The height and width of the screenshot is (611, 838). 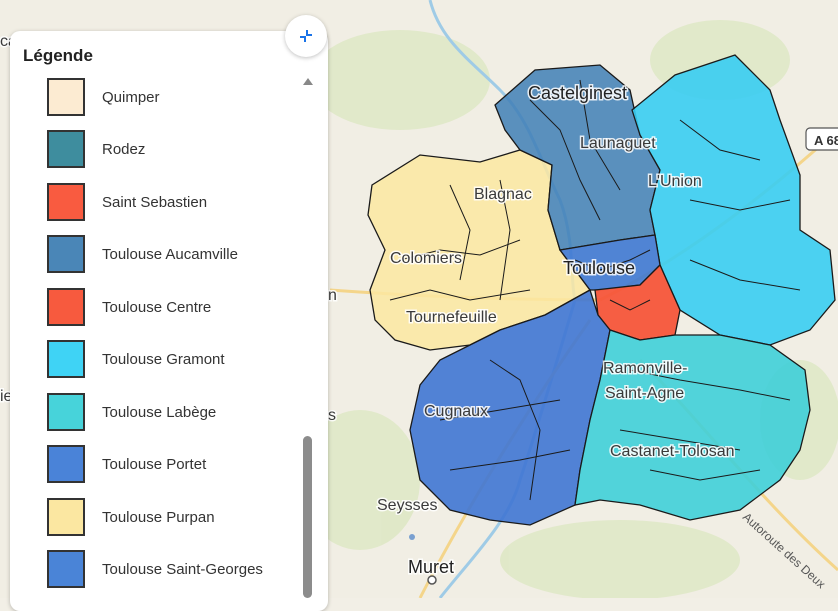 I want to click on legend-item: Toulouse Centre, so click(x=129, y=307).